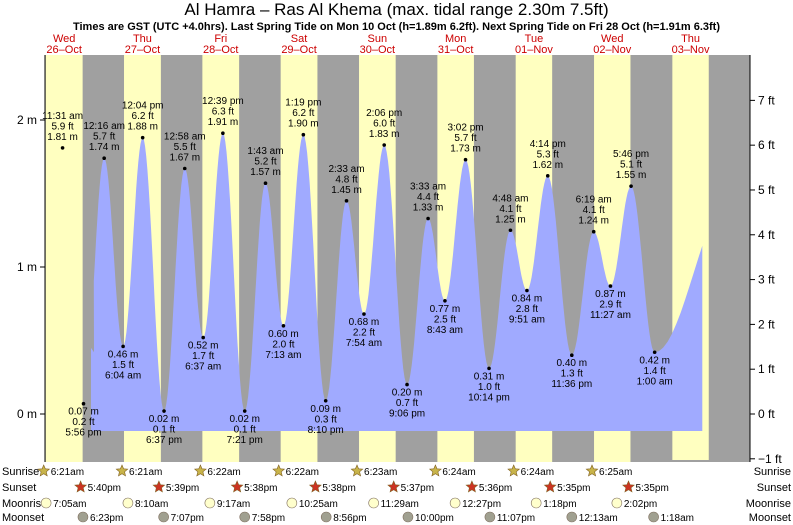  Describe the element at coordinates (766, 324) in the screenshot. I see `right-axis-tick-label: 2 ft` at that location.